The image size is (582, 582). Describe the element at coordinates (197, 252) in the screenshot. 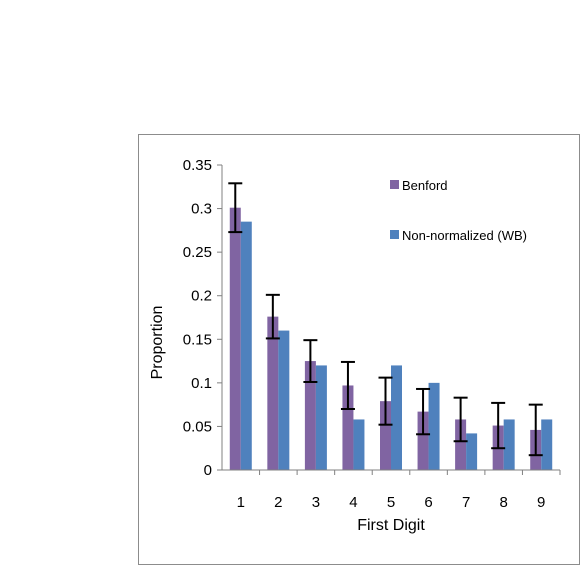

I see `y-tick-label: 0.25` at that location.